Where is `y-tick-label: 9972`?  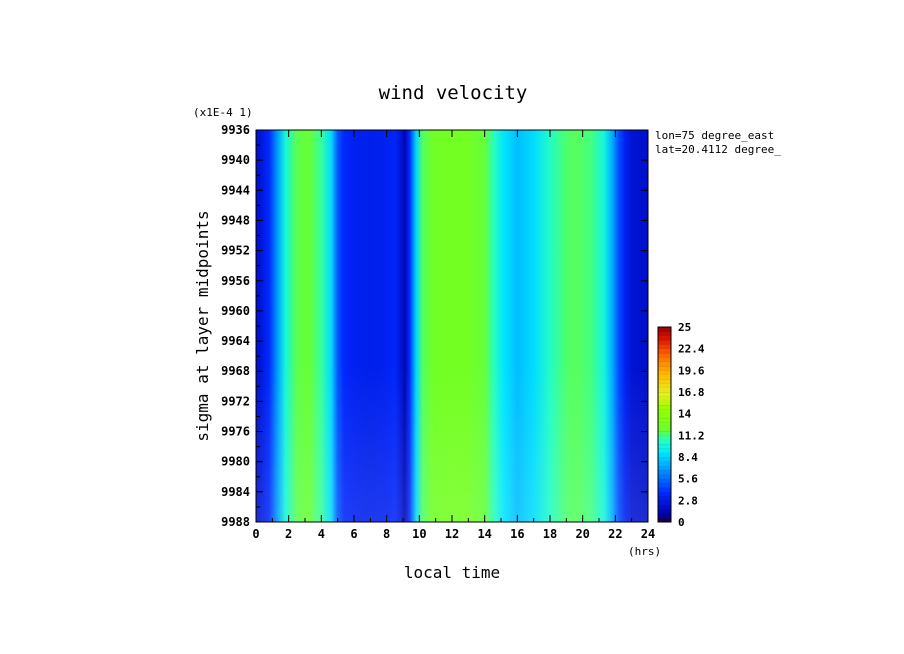
y-tick-label: 9972 is located at coordinates (235, 401).